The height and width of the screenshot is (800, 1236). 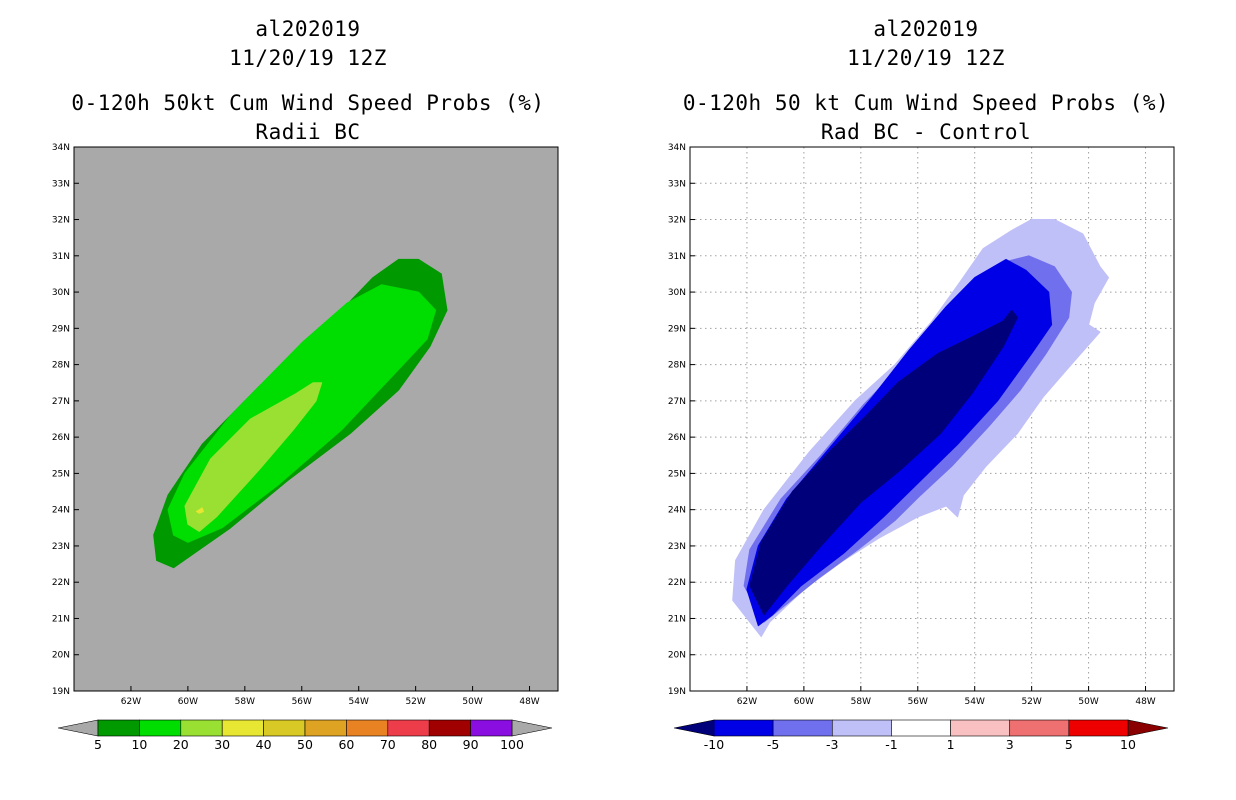 I want to click on right-y-tick-label-7: 26N, so click(x=677, y=438).